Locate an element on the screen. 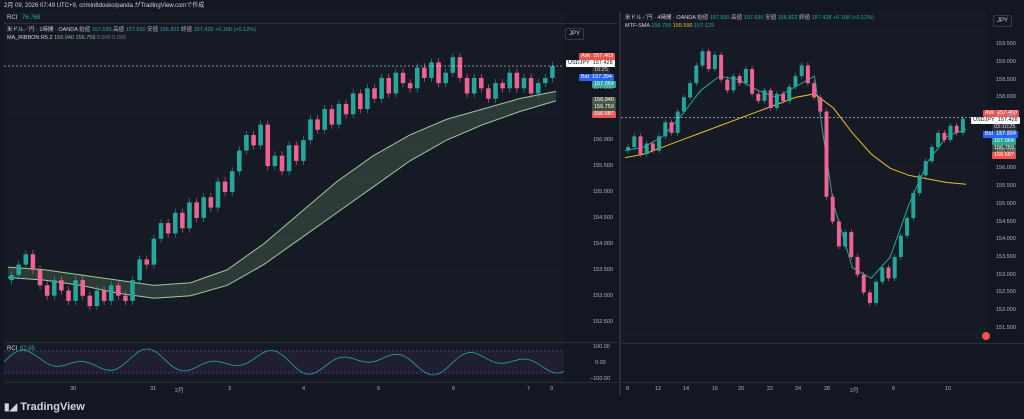 The width and height of the screenshot is (1024, 419). left-currency-button: JPY is located at coordinates (575, 34).